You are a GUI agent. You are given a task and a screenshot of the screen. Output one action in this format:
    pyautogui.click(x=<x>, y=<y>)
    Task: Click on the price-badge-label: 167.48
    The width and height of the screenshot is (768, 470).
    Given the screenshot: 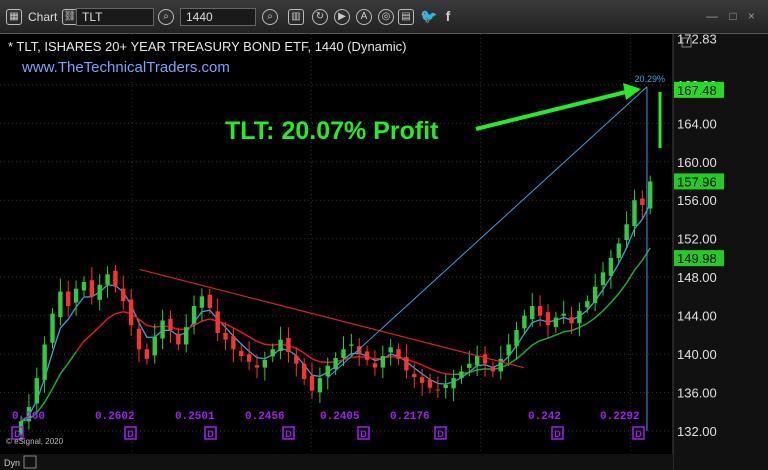 What is the action you would take?
    pyautogui.click(x=697, y=90)
    